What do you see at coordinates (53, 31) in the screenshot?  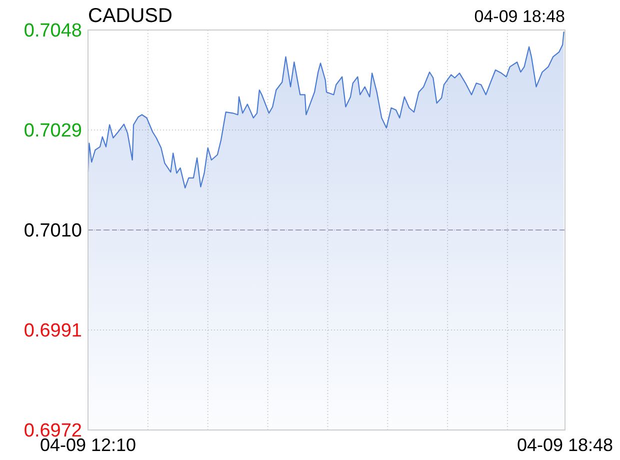 I see `y-tick-label: 0.7048` at bounding box center [53, 31].